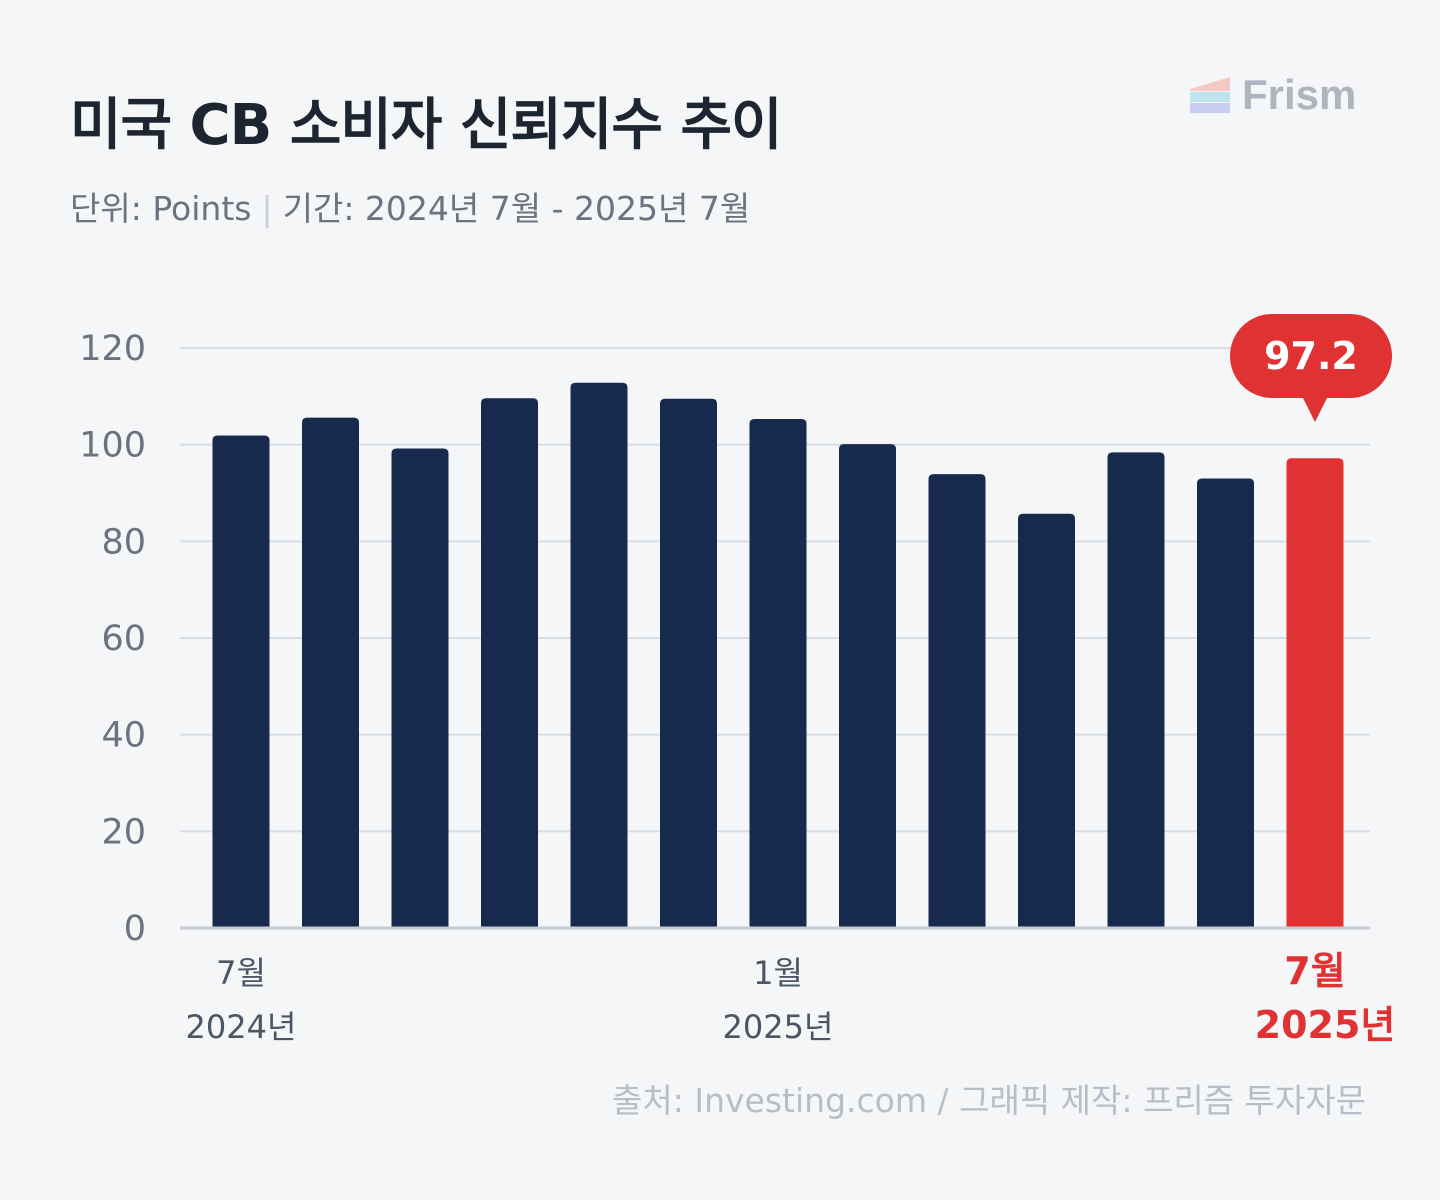  I want to click on y-tick-label: 80, so click(123, 542).